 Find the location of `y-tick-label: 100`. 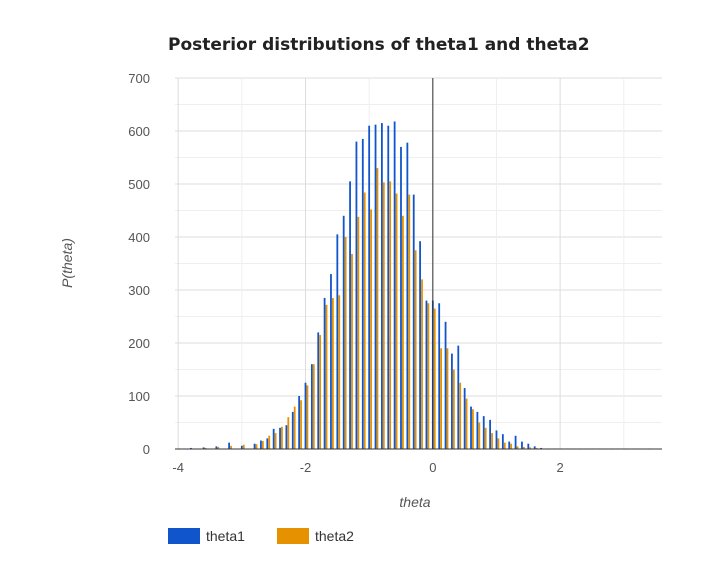

y-tick-label: 100 is located at coordinates (139, 396).